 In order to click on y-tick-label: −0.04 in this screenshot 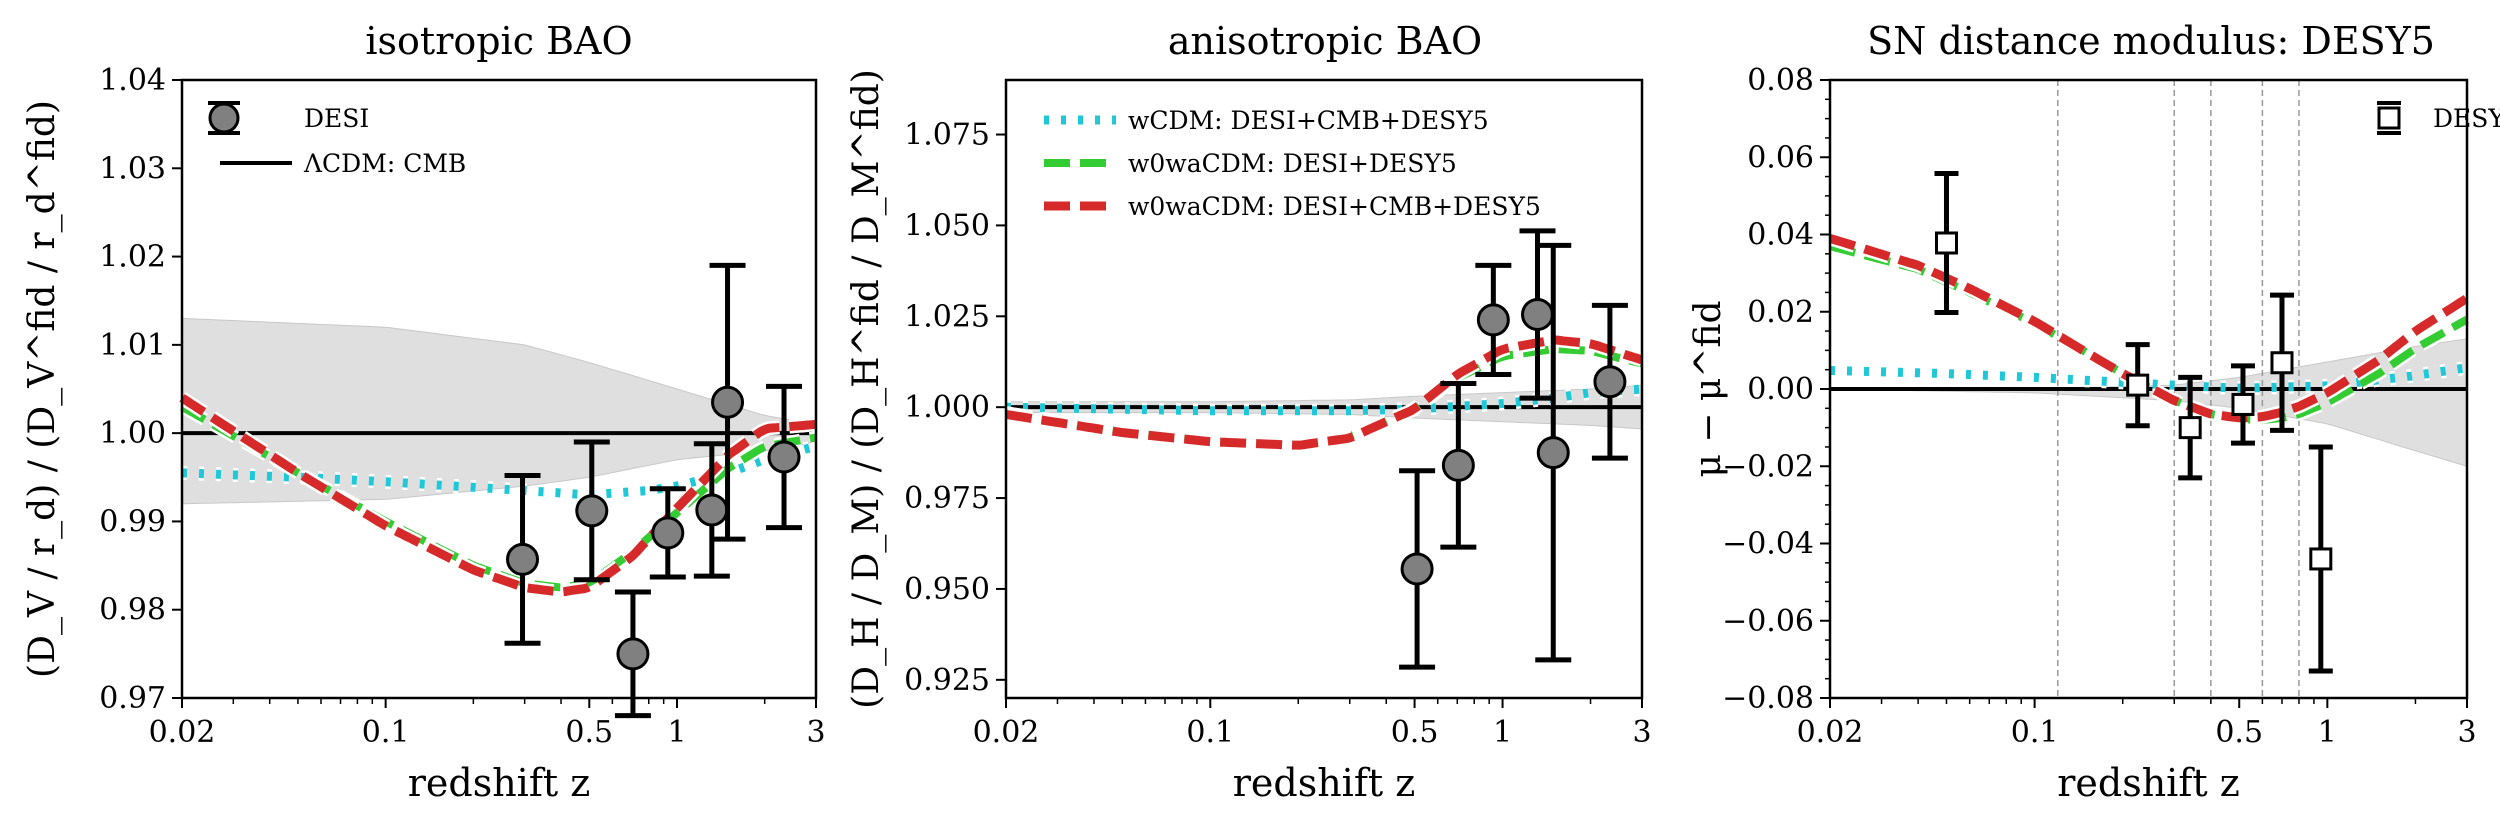, I will do `click(1768, 544)`.